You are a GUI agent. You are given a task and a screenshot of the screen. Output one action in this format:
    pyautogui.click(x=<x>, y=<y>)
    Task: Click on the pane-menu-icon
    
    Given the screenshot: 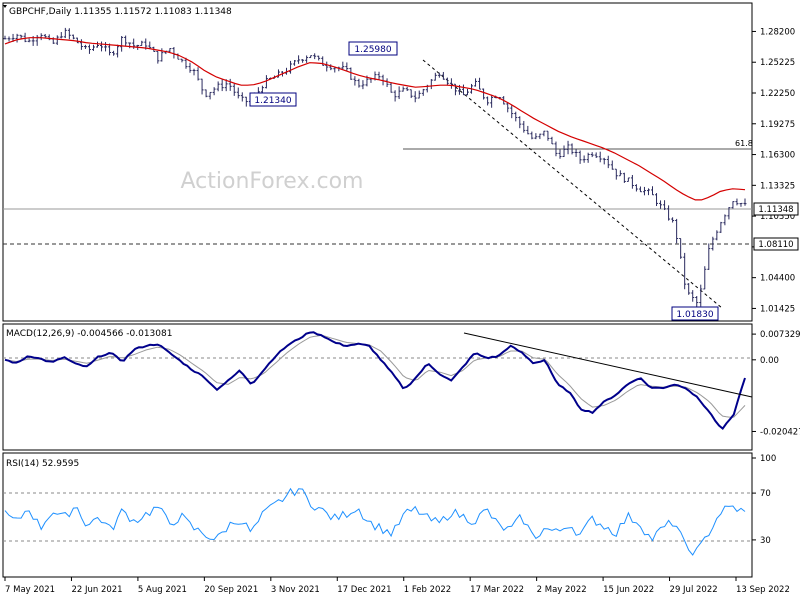 What is the action you would take?
    pyautogui.click(x=5, y=6)
    